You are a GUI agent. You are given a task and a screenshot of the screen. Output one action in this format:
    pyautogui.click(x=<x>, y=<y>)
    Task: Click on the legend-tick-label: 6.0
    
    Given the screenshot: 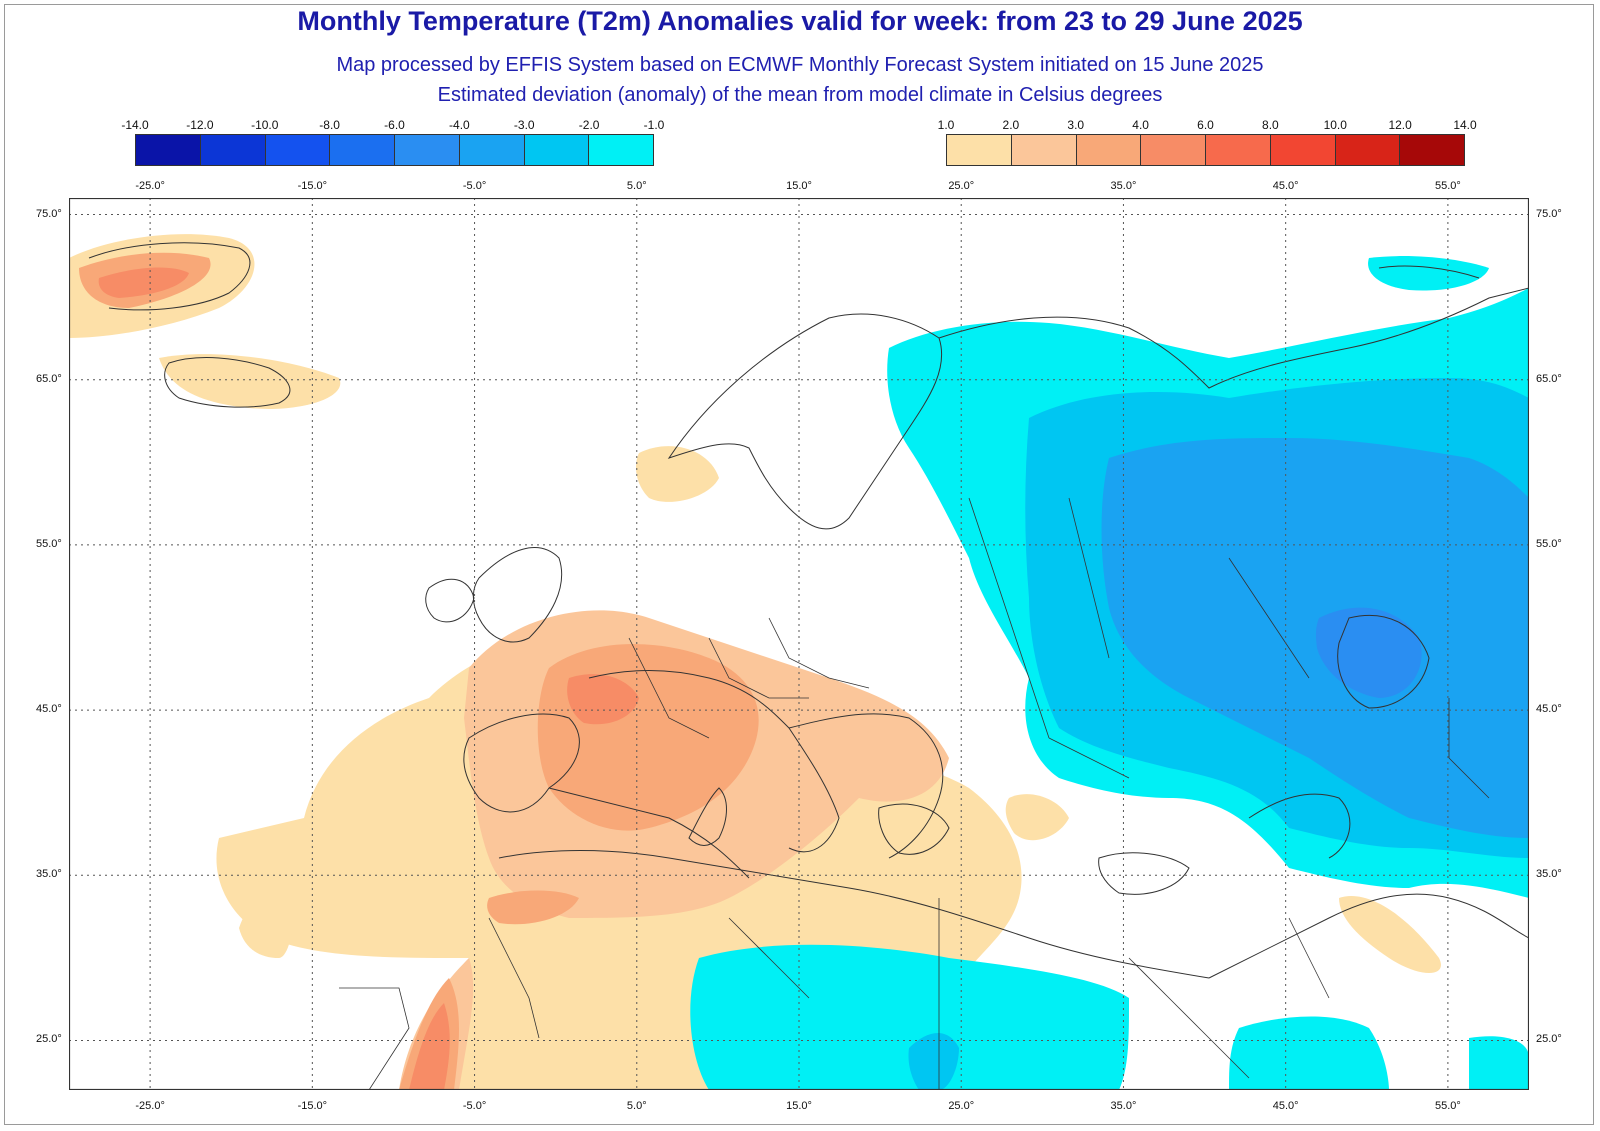 What is the action you would take?
    pyautogui.click(x=1205, y=125)
    